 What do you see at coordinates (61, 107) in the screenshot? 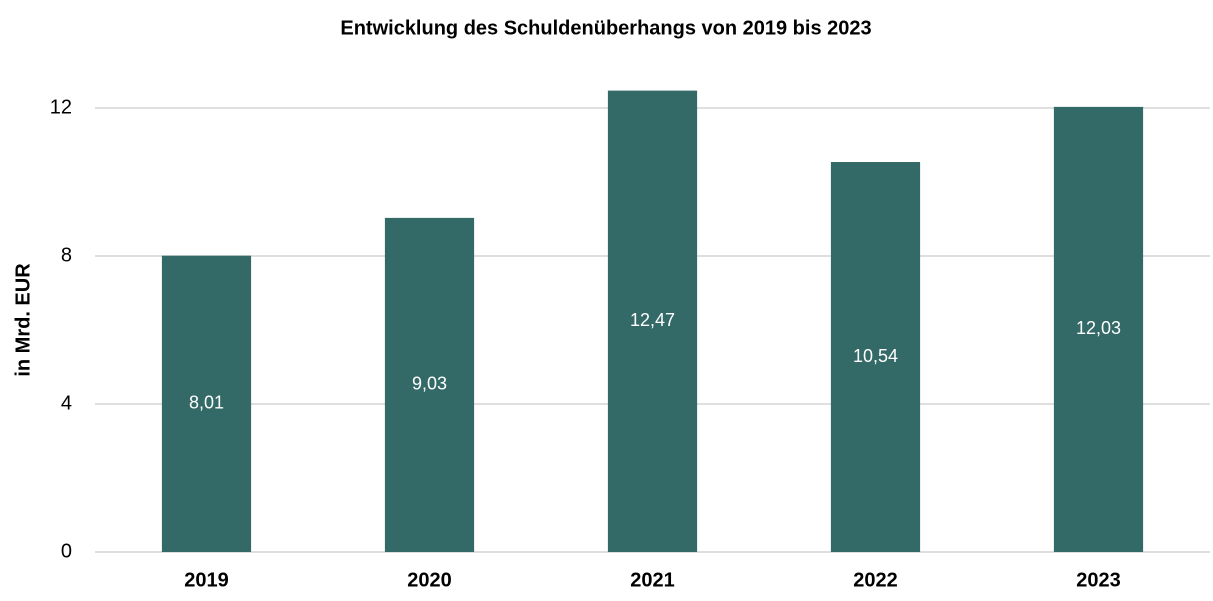
I see `y-tick-label: 12` at bounding box center [61, 107].